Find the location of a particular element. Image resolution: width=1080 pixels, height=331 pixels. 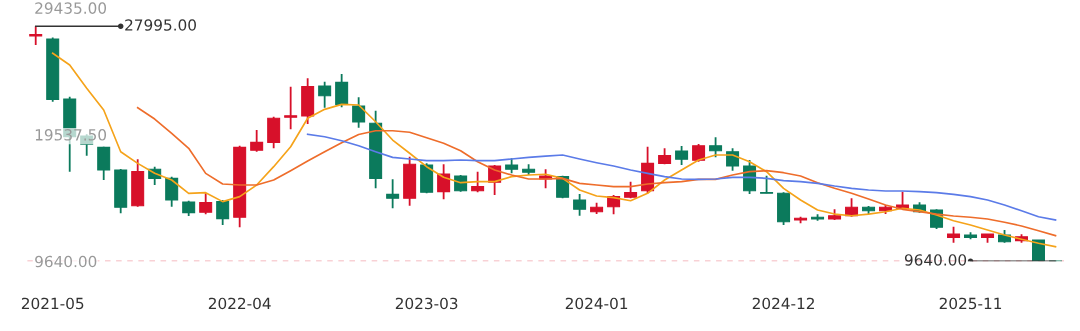

x-tick-label: 2022-04 is located at coordinates (239, 303).